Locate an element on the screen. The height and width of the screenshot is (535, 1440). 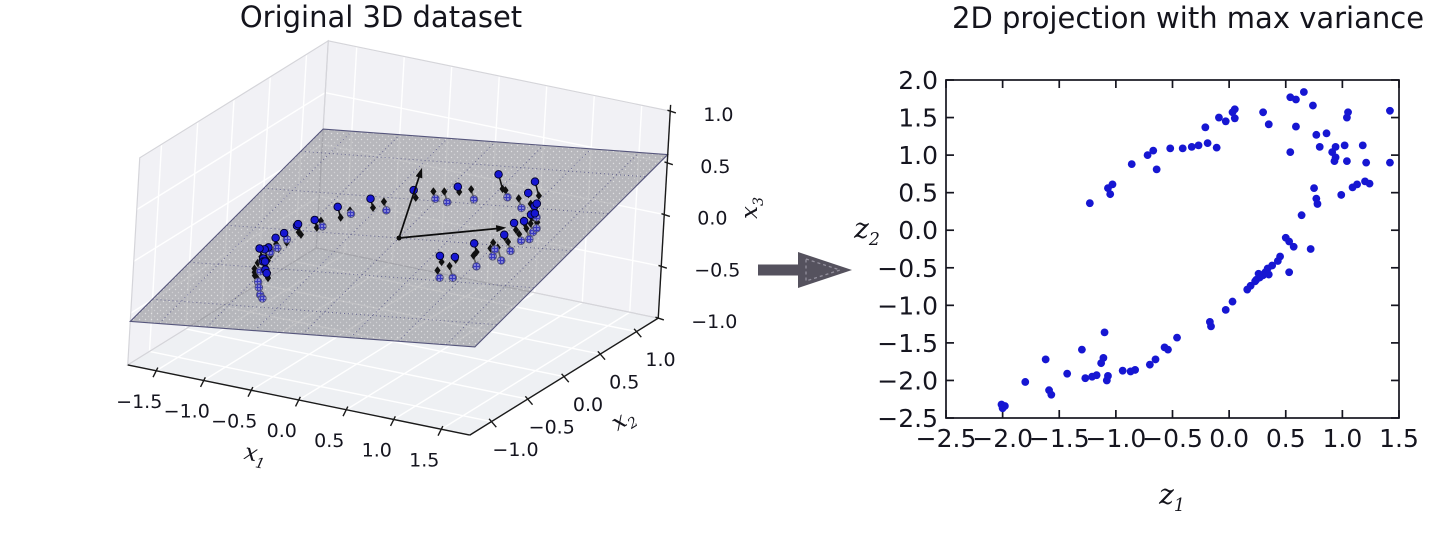
z1-axis-label: z1 is located at coordinates (1172, 497).